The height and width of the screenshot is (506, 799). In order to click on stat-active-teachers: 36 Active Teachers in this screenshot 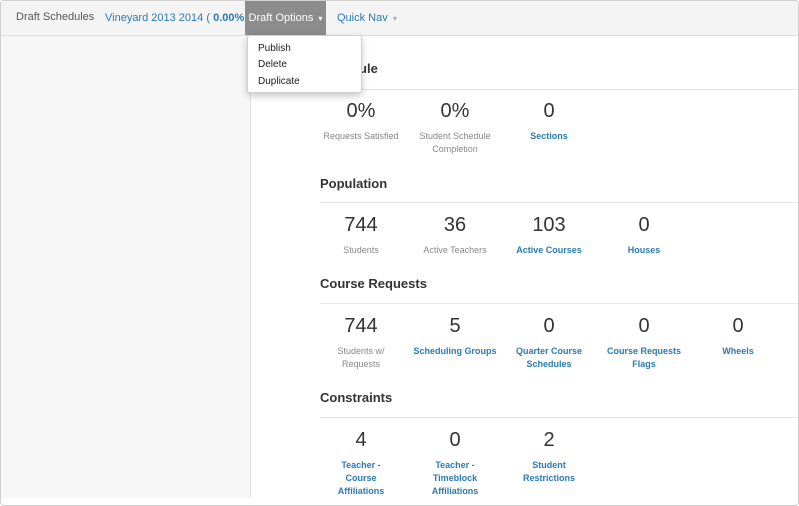, I will do `click(455, 235)`.